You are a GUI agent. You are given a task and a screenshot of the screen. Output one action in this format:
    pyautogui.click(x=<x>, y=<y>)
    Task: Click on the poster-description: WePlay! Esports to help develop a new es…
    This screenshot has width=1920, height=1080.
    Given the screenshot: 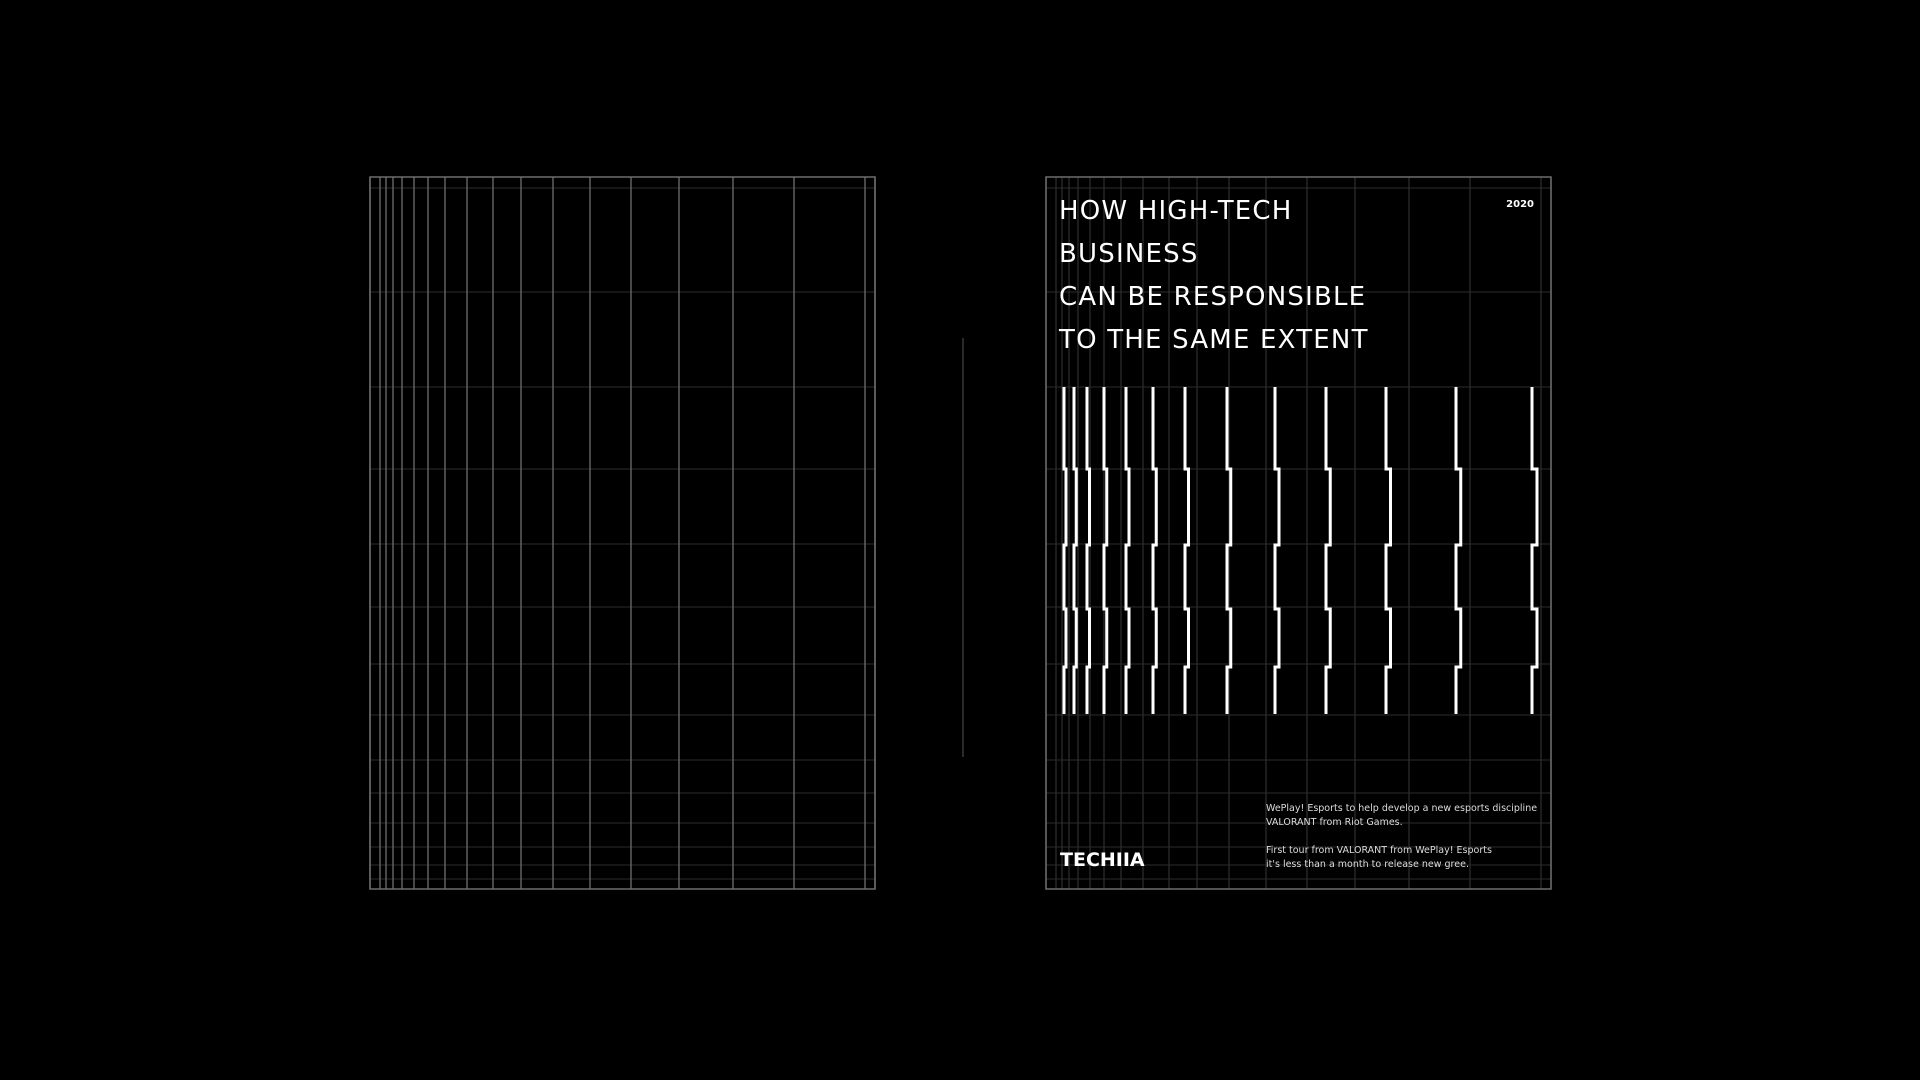 What is the action you would take?
    pyautogui.click(x=1401, y=836)
    